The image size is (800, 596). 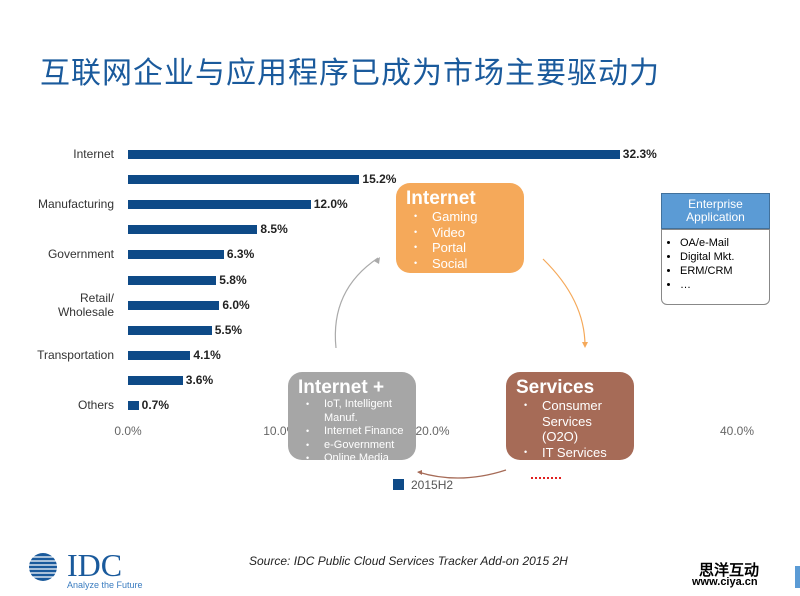 I want to click on value-label: 0.7%, so click(x=155, y=405).